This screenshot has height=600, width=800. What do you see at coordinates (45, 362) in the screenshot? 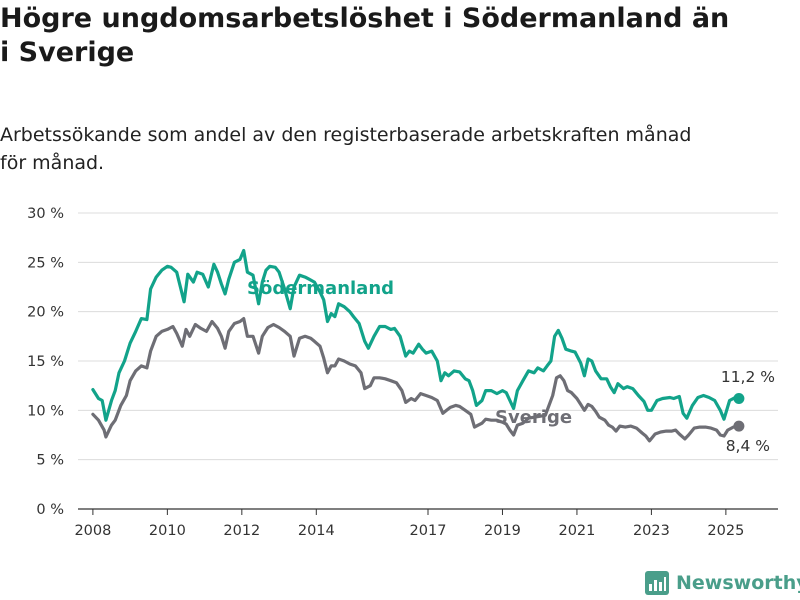
I see `y-tick-label: 15 %` at bounding box center [45, 362].